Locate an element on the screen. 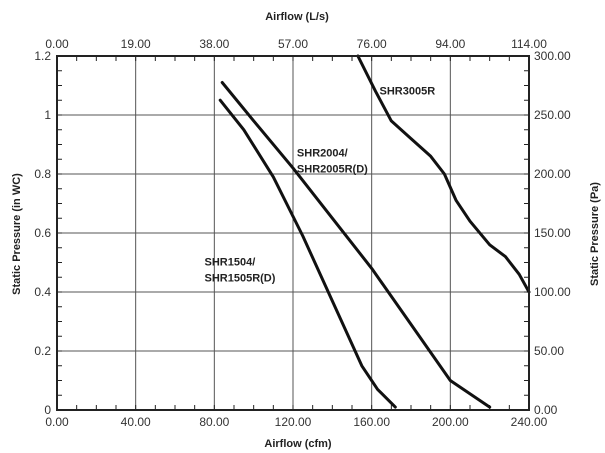 The image size is (605, 453). x-top-tick-label: 0.00 is located at coordinates (57, 44).